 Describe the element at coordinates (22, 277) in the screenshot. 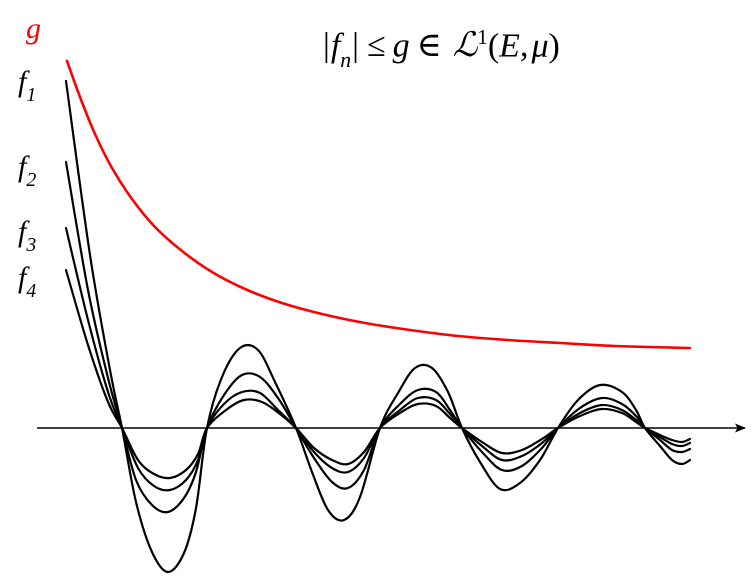

I see `curve-label-f4-base: f` at that location.